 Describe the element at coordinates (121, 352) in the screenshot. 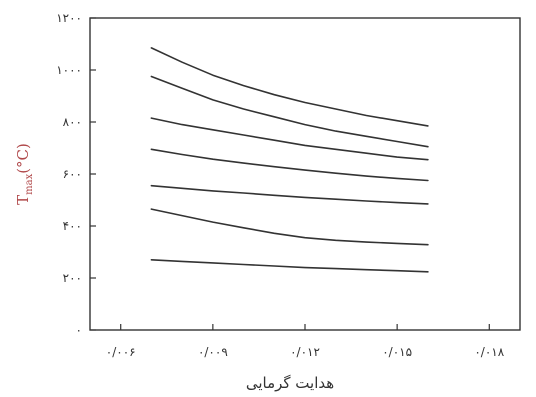

I see `x-tick-label: ۰/۰۰۶` at that location.